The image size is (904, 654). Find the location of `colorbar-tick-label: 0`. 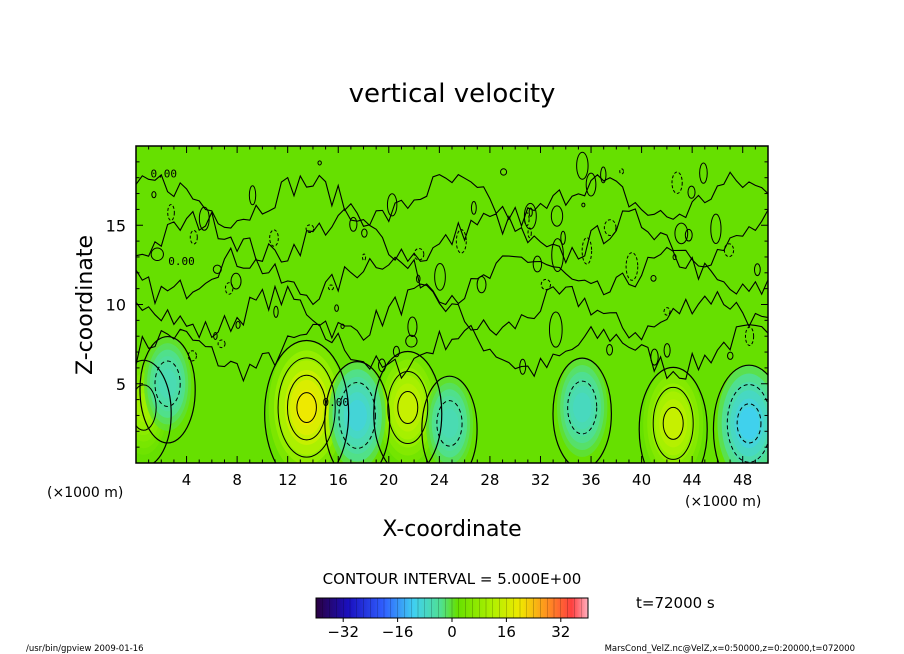

colorbar-tick-label: 0 is located at coordinates (452, 632).